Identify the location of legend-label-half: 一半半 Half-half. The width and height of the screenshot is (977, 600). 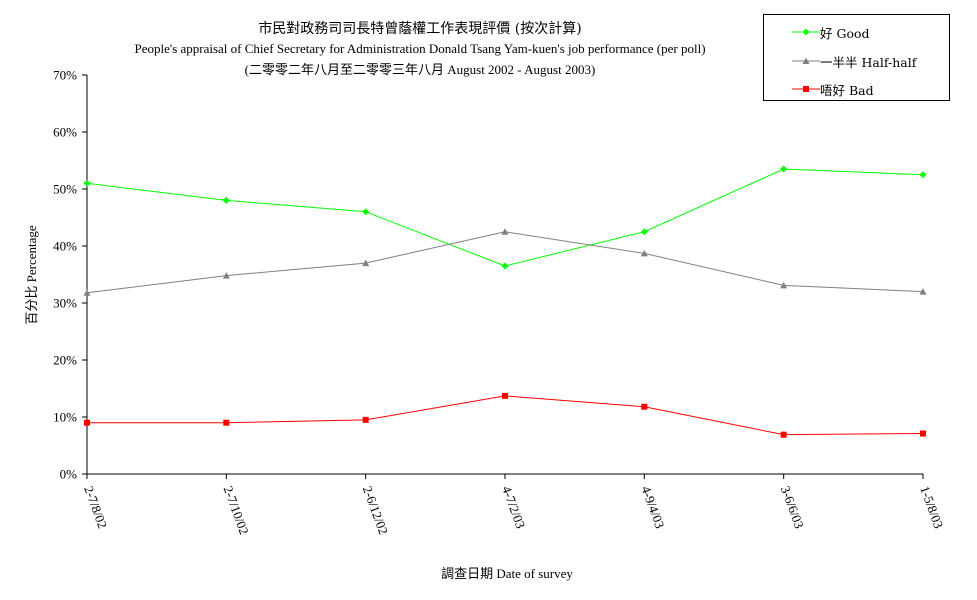
(868, 62).